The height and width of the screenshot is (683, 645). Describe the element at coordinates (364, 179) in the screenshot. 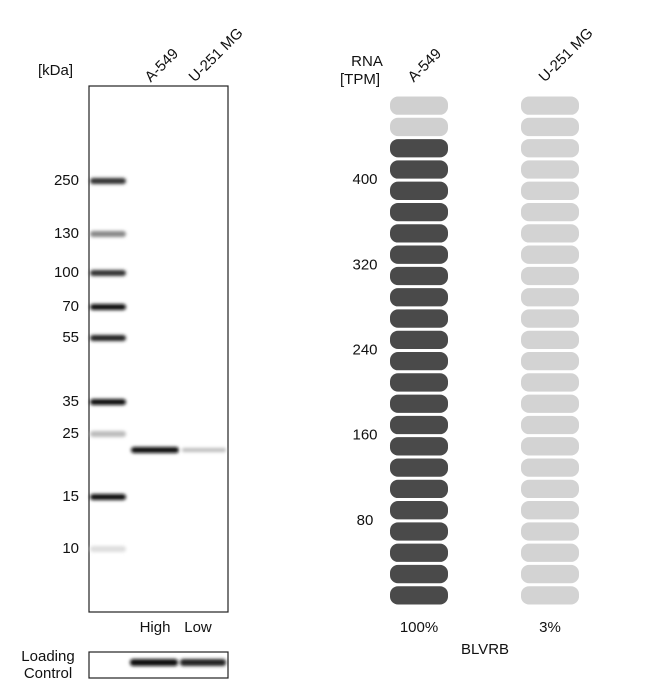

I see `y-tick-label: 400` at that location.